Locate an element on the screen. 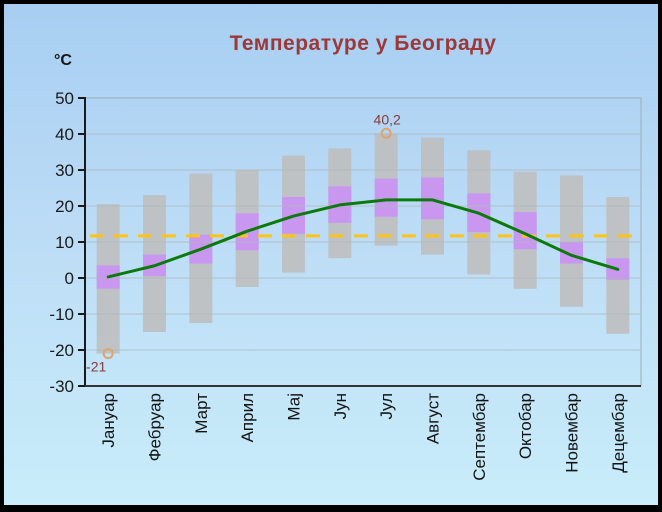 The image size is (662, 512). month-label: Август is located at coordinates (433, 418).